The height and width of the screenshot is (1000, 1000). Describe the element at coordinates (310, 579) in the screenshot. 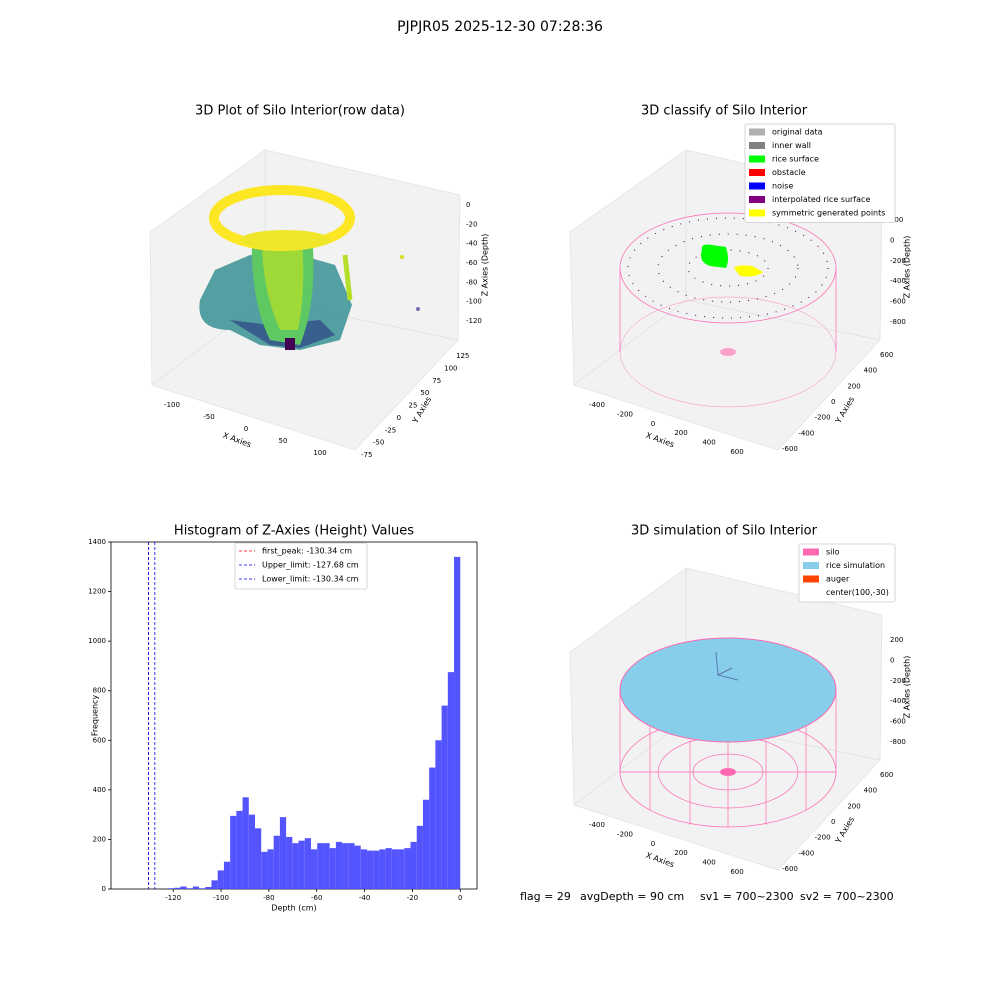

I see `legend-label: Lower_limit: -130.34 cm` at that location.